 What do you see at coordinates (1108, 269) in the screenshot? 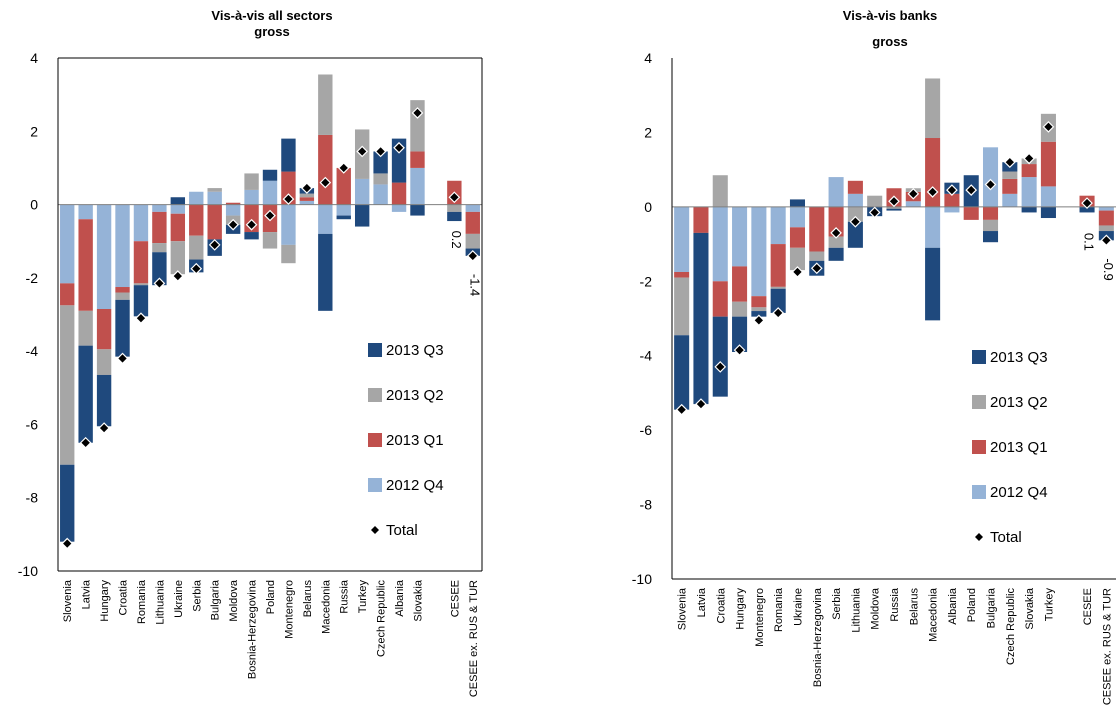
I see `value-label: -0.9` at bounding box center [1108, 269].